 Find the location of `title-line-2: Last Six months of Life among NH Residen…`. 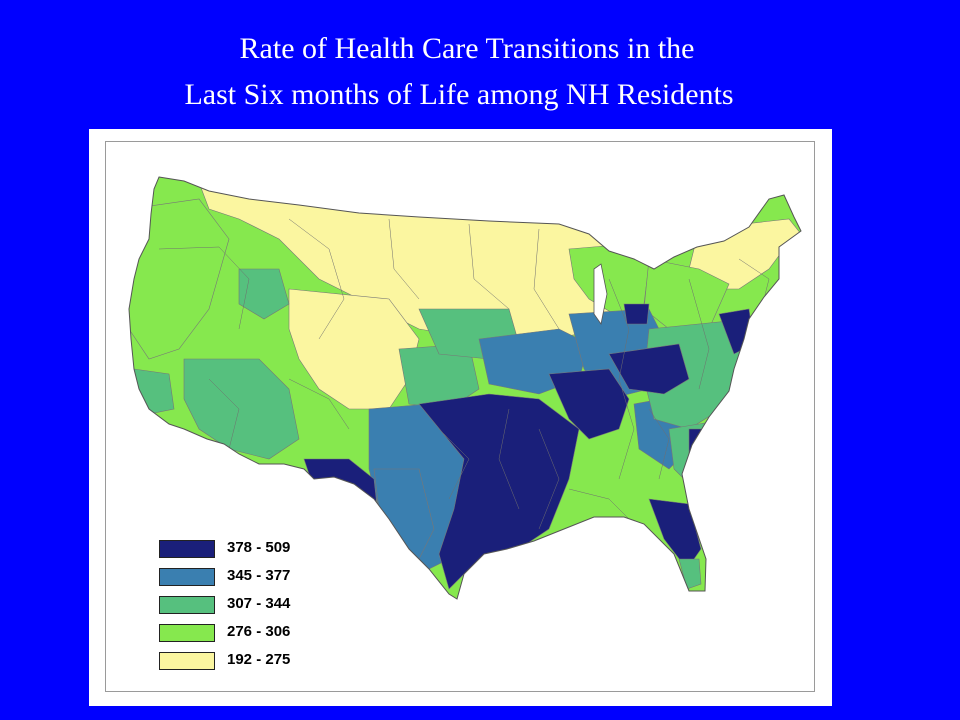

title-line-2: Last Six months of Life among NH Residen… is located at coordinates (459, 94).